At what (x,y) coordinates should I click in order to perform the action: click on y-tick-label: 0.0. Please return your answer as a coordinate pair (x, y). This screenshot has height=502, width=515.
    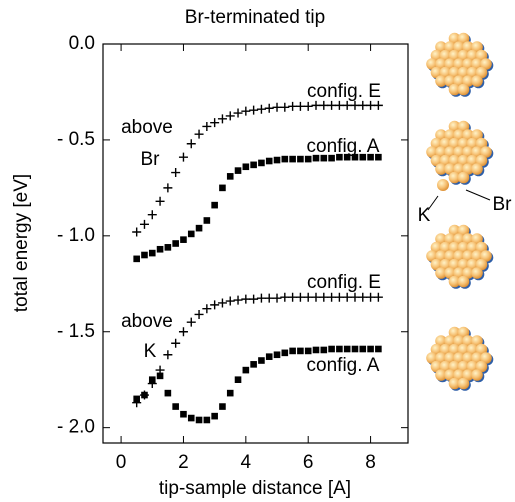
    Looking at the image, I should click on (82, 43).